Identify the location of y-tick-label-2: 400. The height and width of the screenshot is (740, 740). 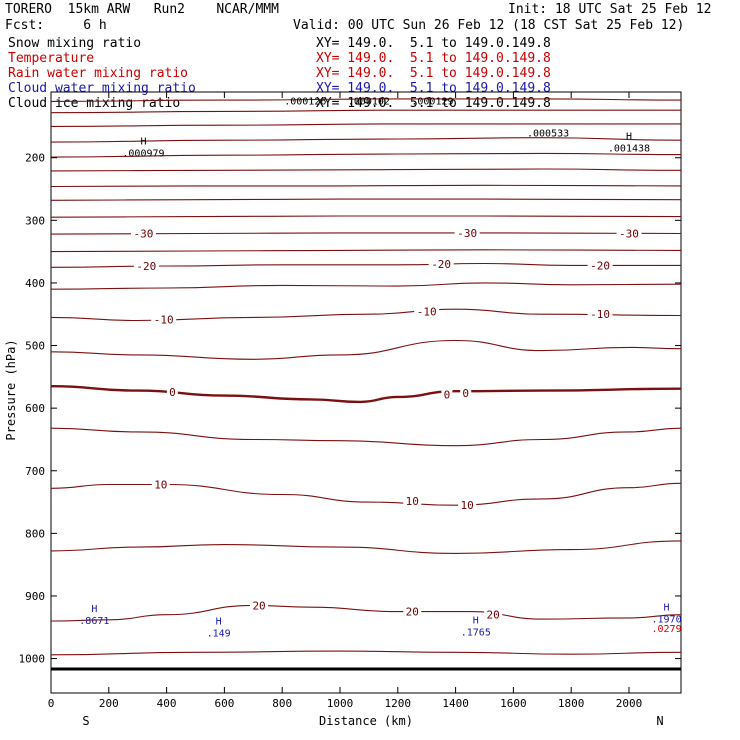
(35, 283).